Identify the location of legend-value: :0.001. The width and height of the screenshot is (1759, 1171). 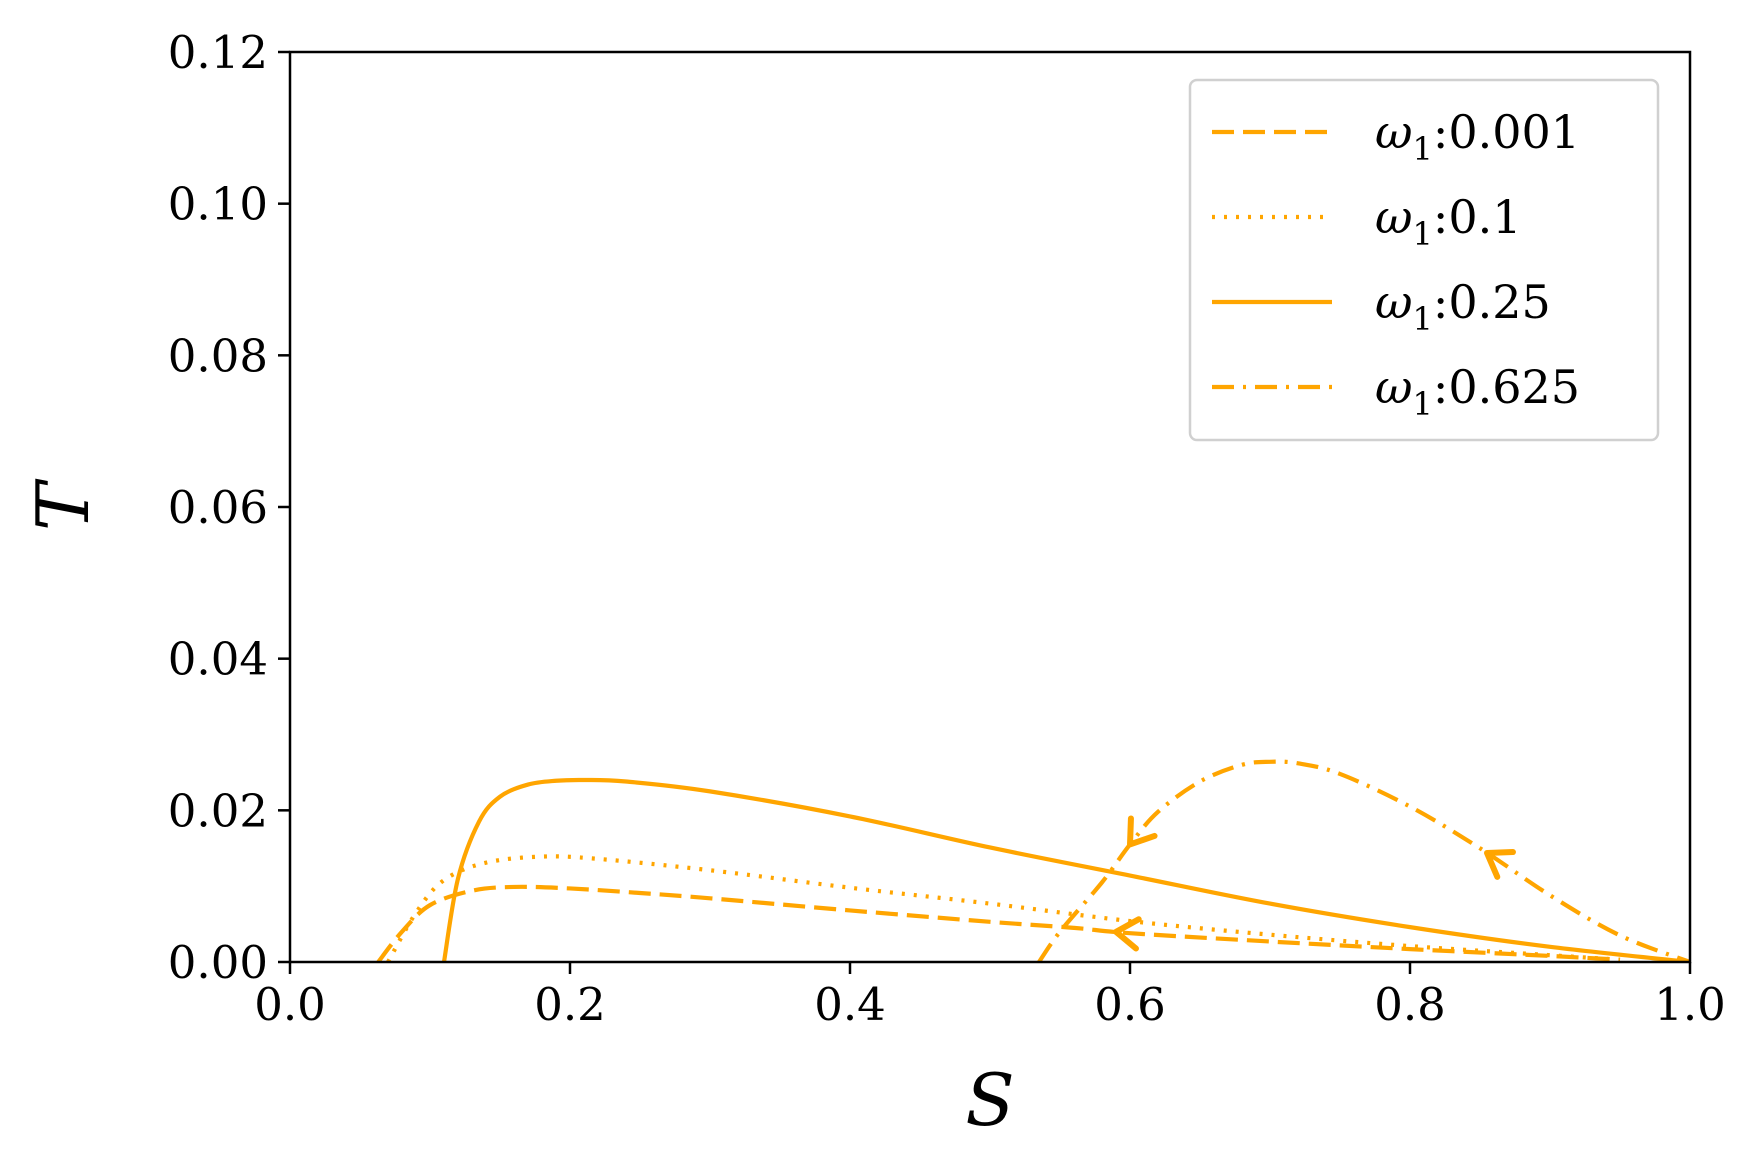
(1506, 132).